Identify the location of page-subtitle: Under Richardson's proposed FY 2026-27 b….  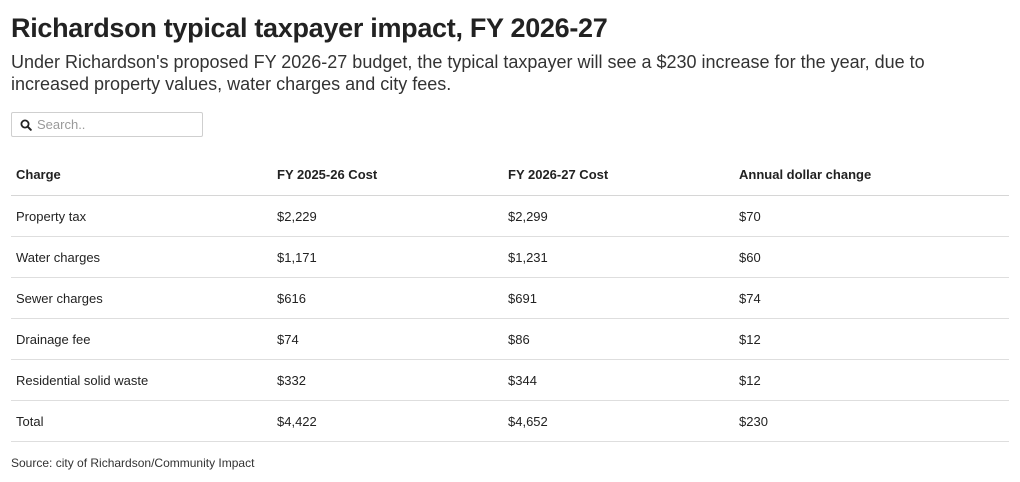
(468, 73).